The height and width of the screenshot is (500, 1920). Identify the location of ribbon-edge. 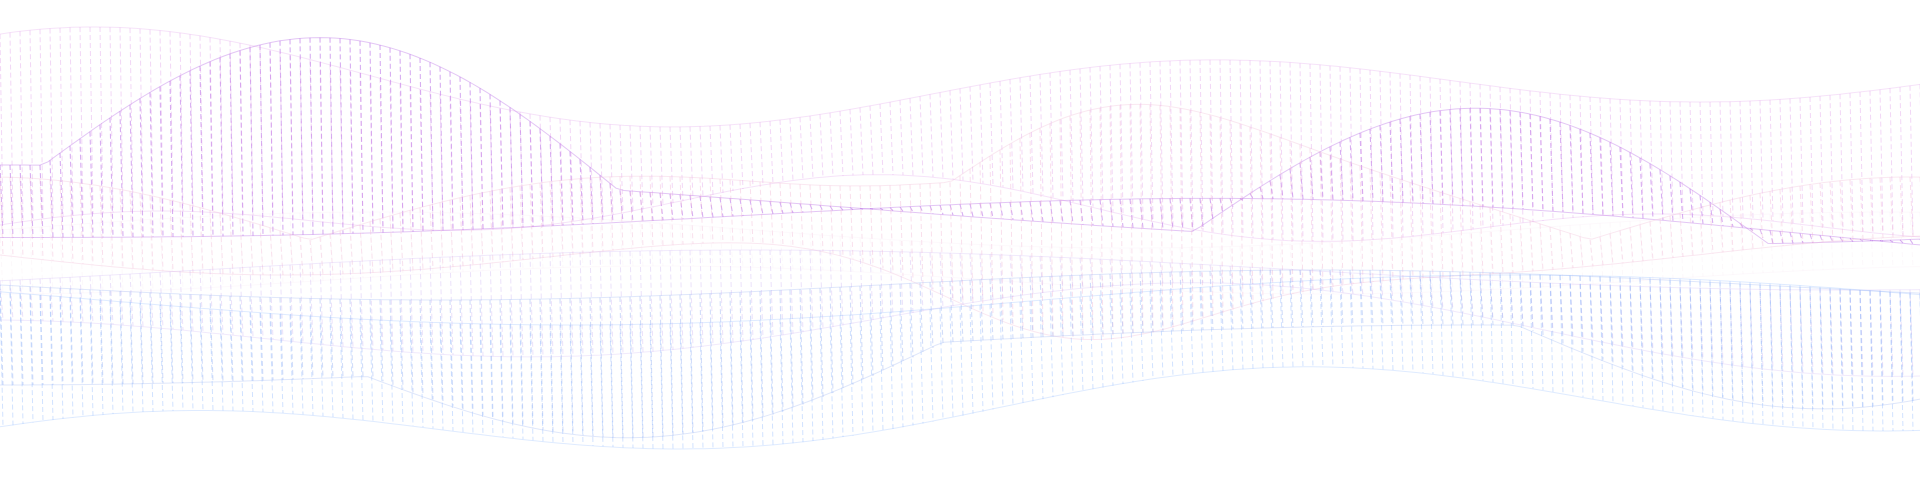
(960, 208).